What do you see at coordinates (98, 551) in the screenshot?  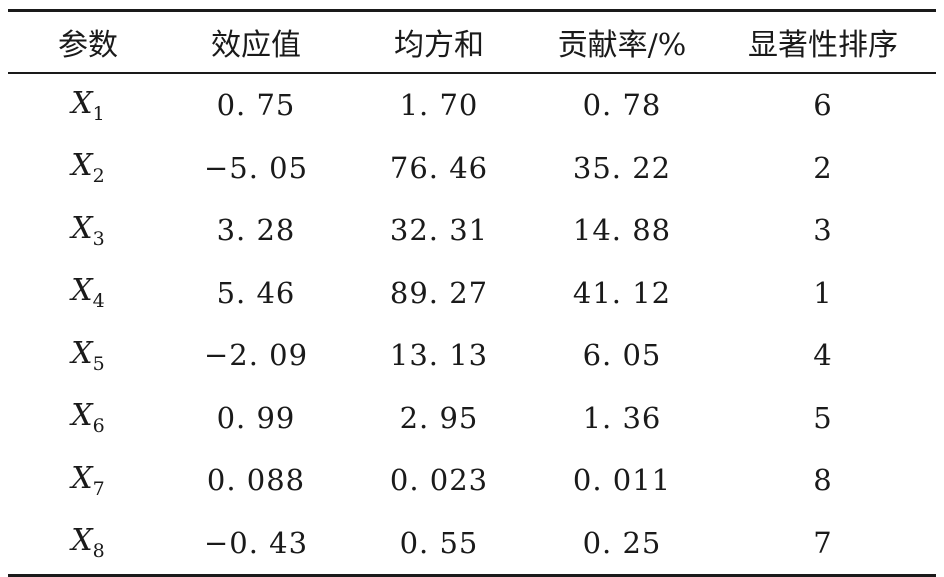 I see `parameter-subscript: 8` at bounding box center [98, 551].